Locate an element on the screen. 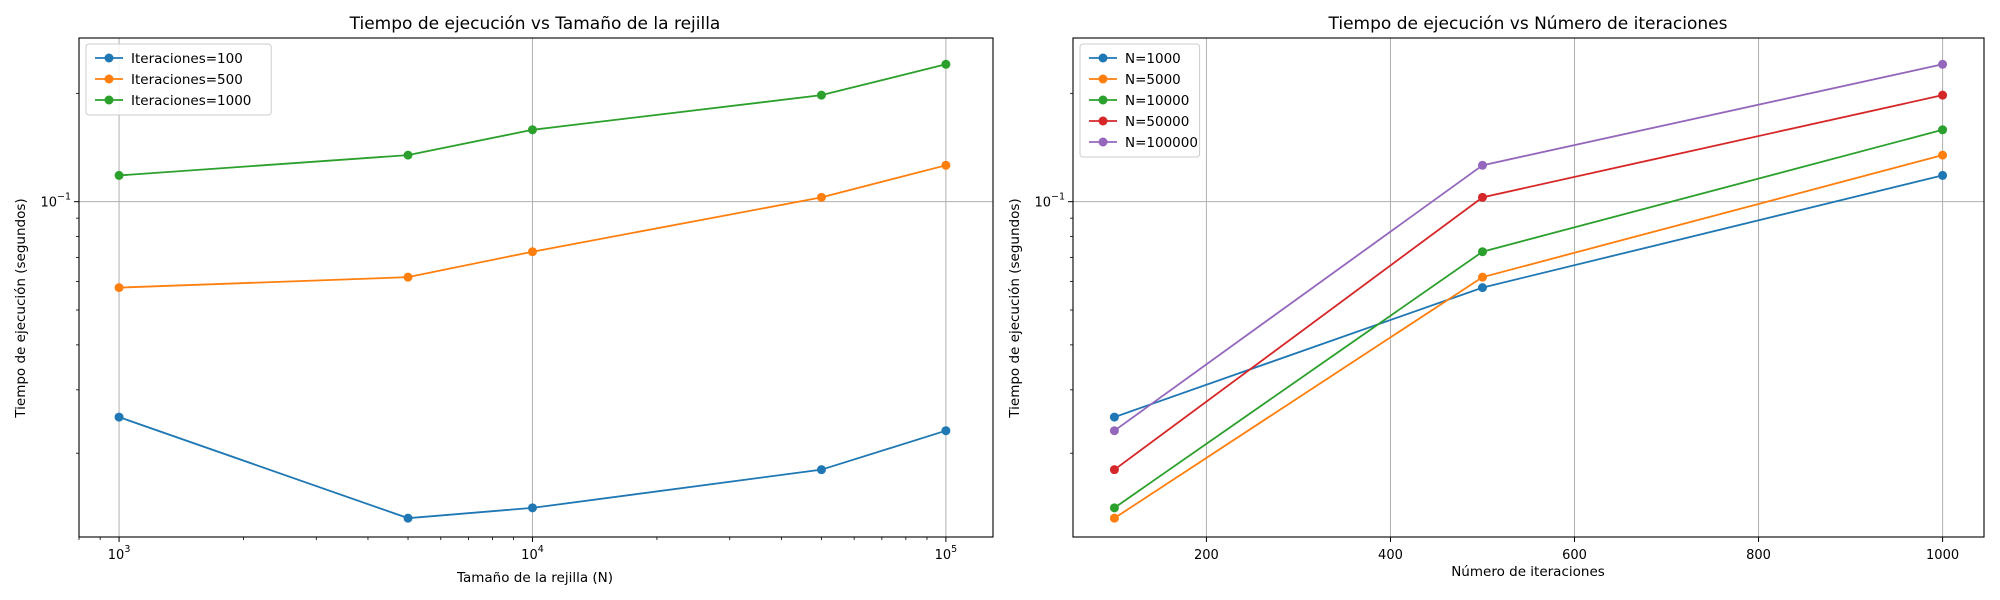 The width and height of the screenshot is (2000, 600). legend-item: Iteraciones=100 is located at coordinates (169, 59).